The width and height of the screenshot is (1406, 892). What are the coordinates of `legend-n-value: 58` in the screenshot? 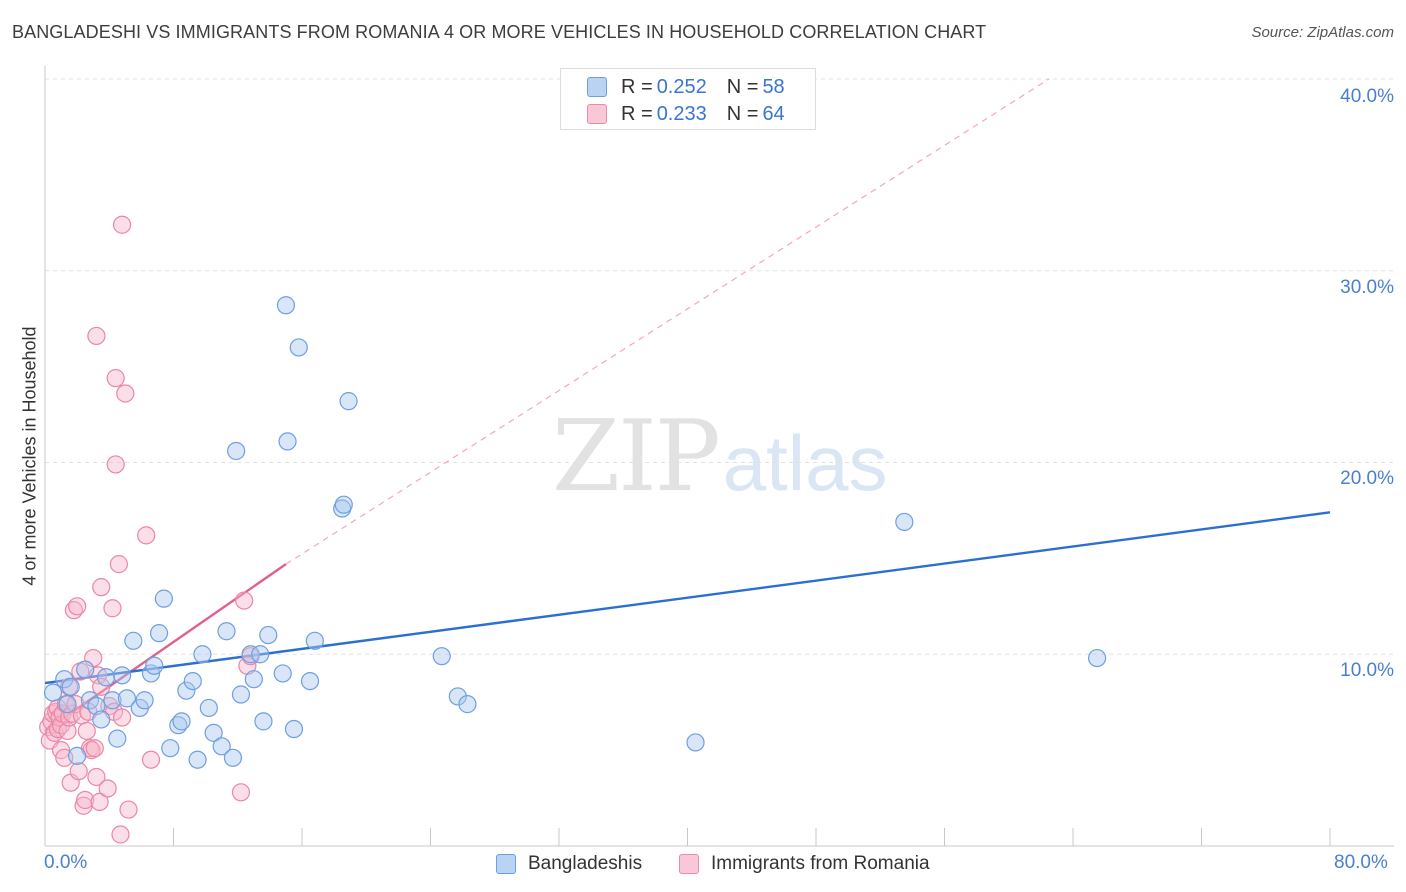 It's located at (773, 86).